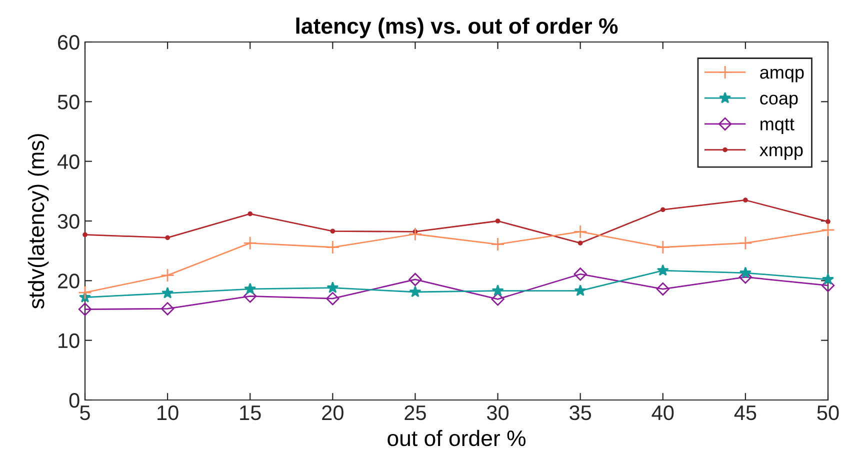  Describe the element at coordinates (745, 413) in the screenshot. I see `x-tick-label: 45` at that location.